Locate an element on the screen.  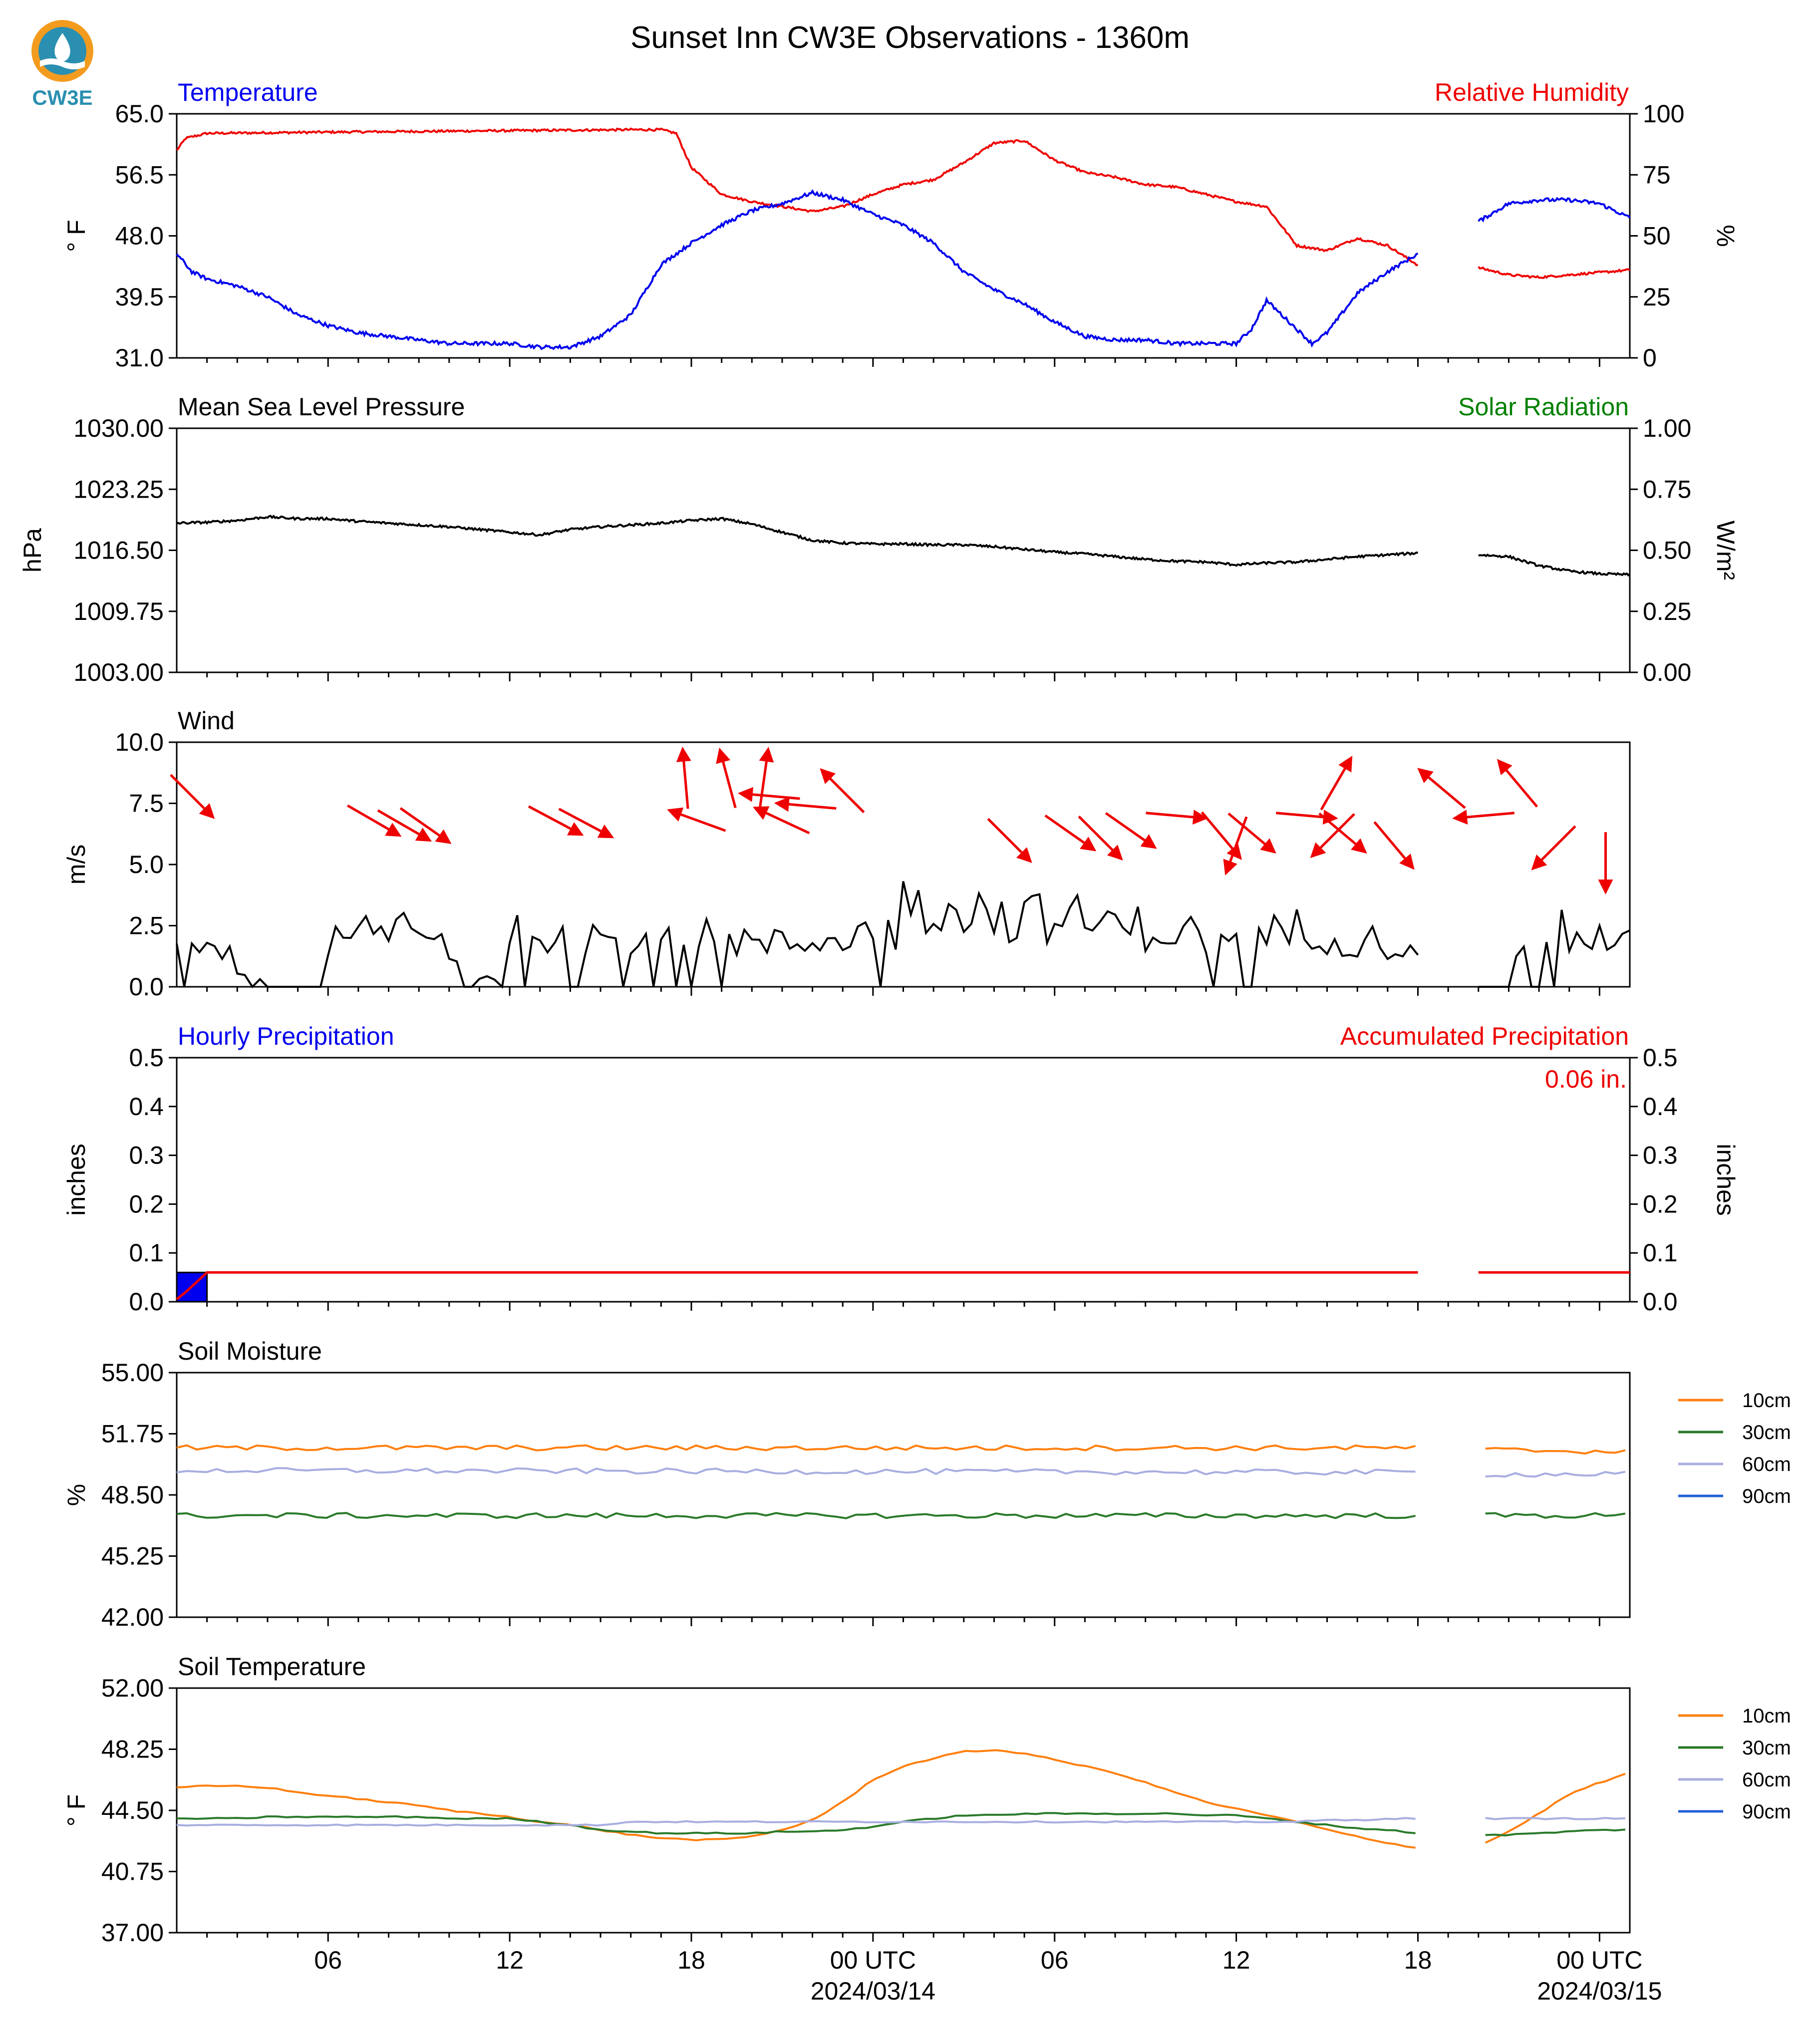
pressure-right-title: Solar Radiation is located at coordinates (1543, 407).